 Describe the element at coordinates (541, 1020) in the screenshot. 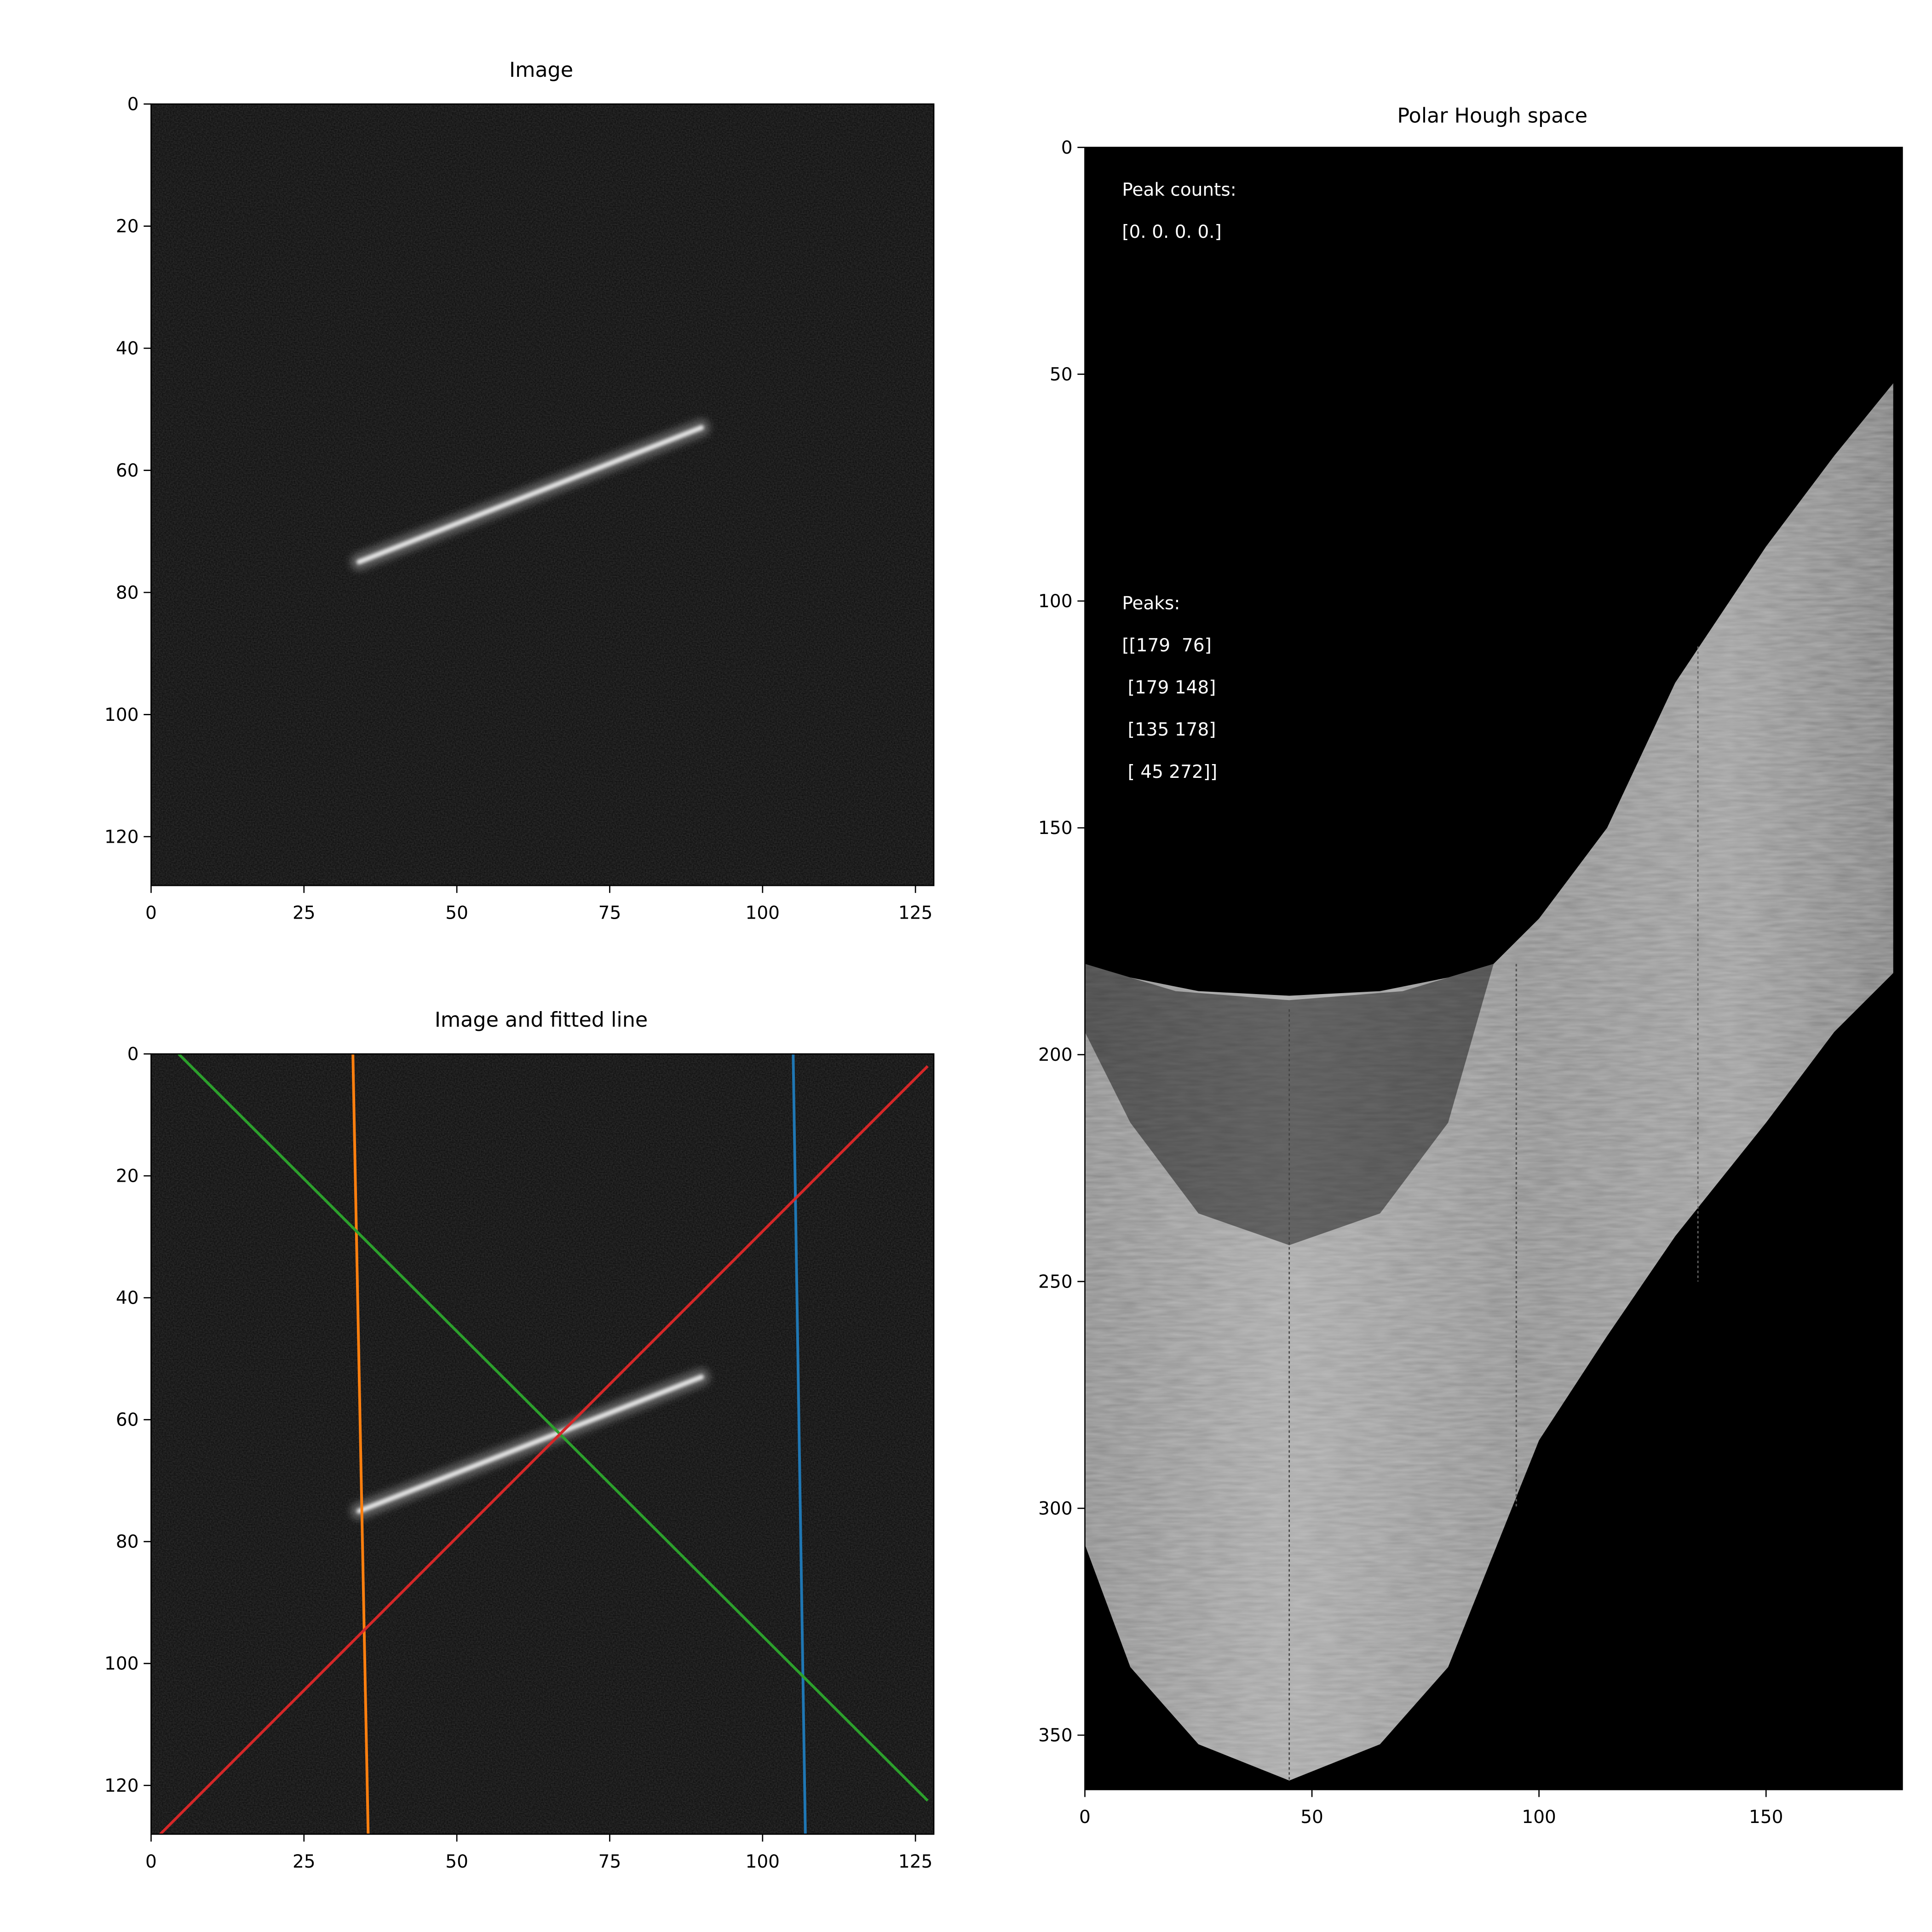

I see `panel-fitted-title: Image and fitted line` at that location.